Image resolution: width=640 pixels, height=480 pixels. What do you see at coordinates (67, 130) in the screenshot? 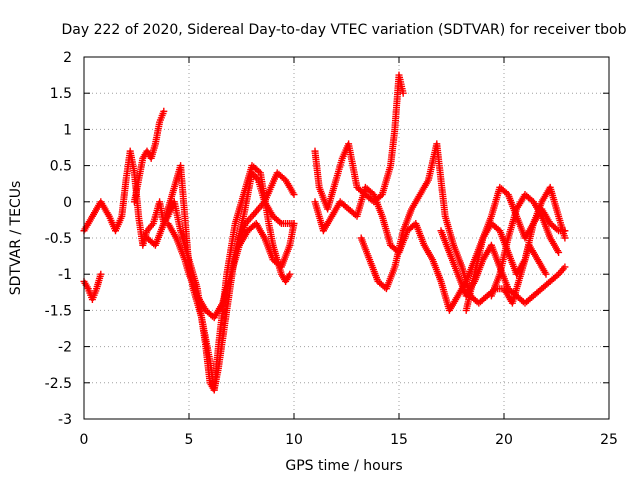
I see `y-tick-label: 1` at bounding box center [67, 130].